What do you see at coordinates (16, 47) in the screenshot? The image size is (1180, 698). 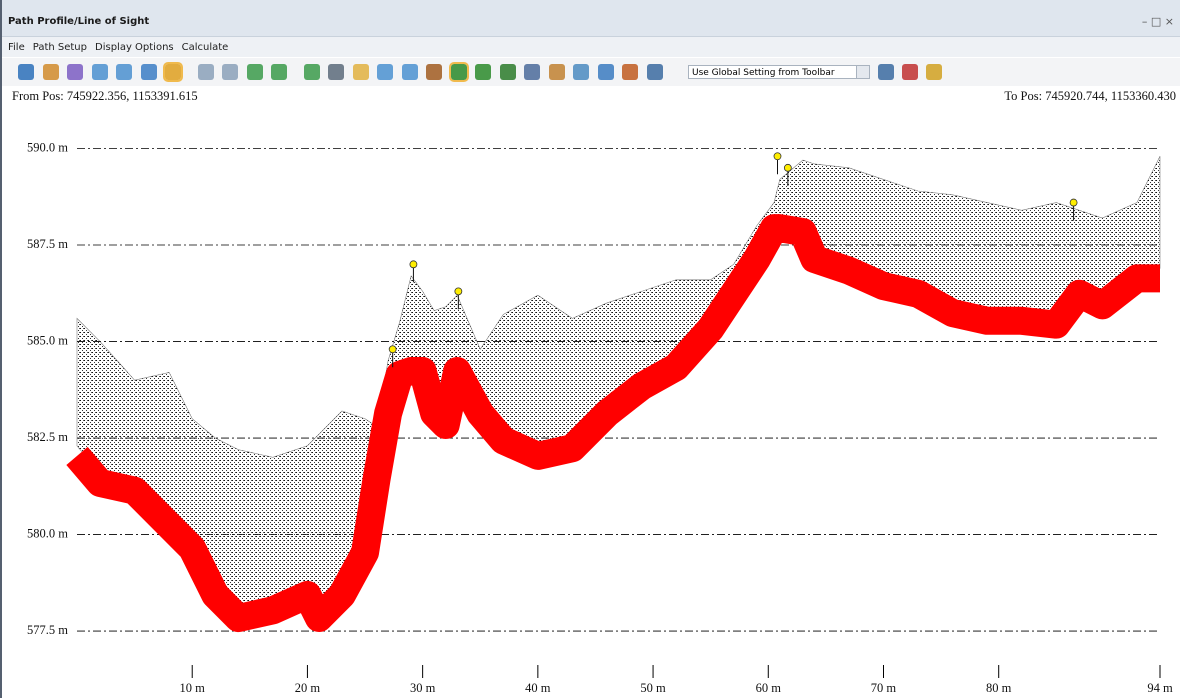 I see `menu-item: File` at bounding box center [16, 47].